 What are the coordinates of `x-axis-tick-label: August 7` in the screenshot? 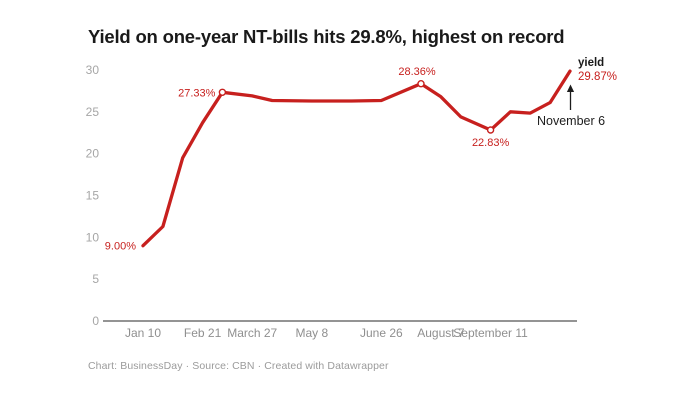 It's located at (441, 333).